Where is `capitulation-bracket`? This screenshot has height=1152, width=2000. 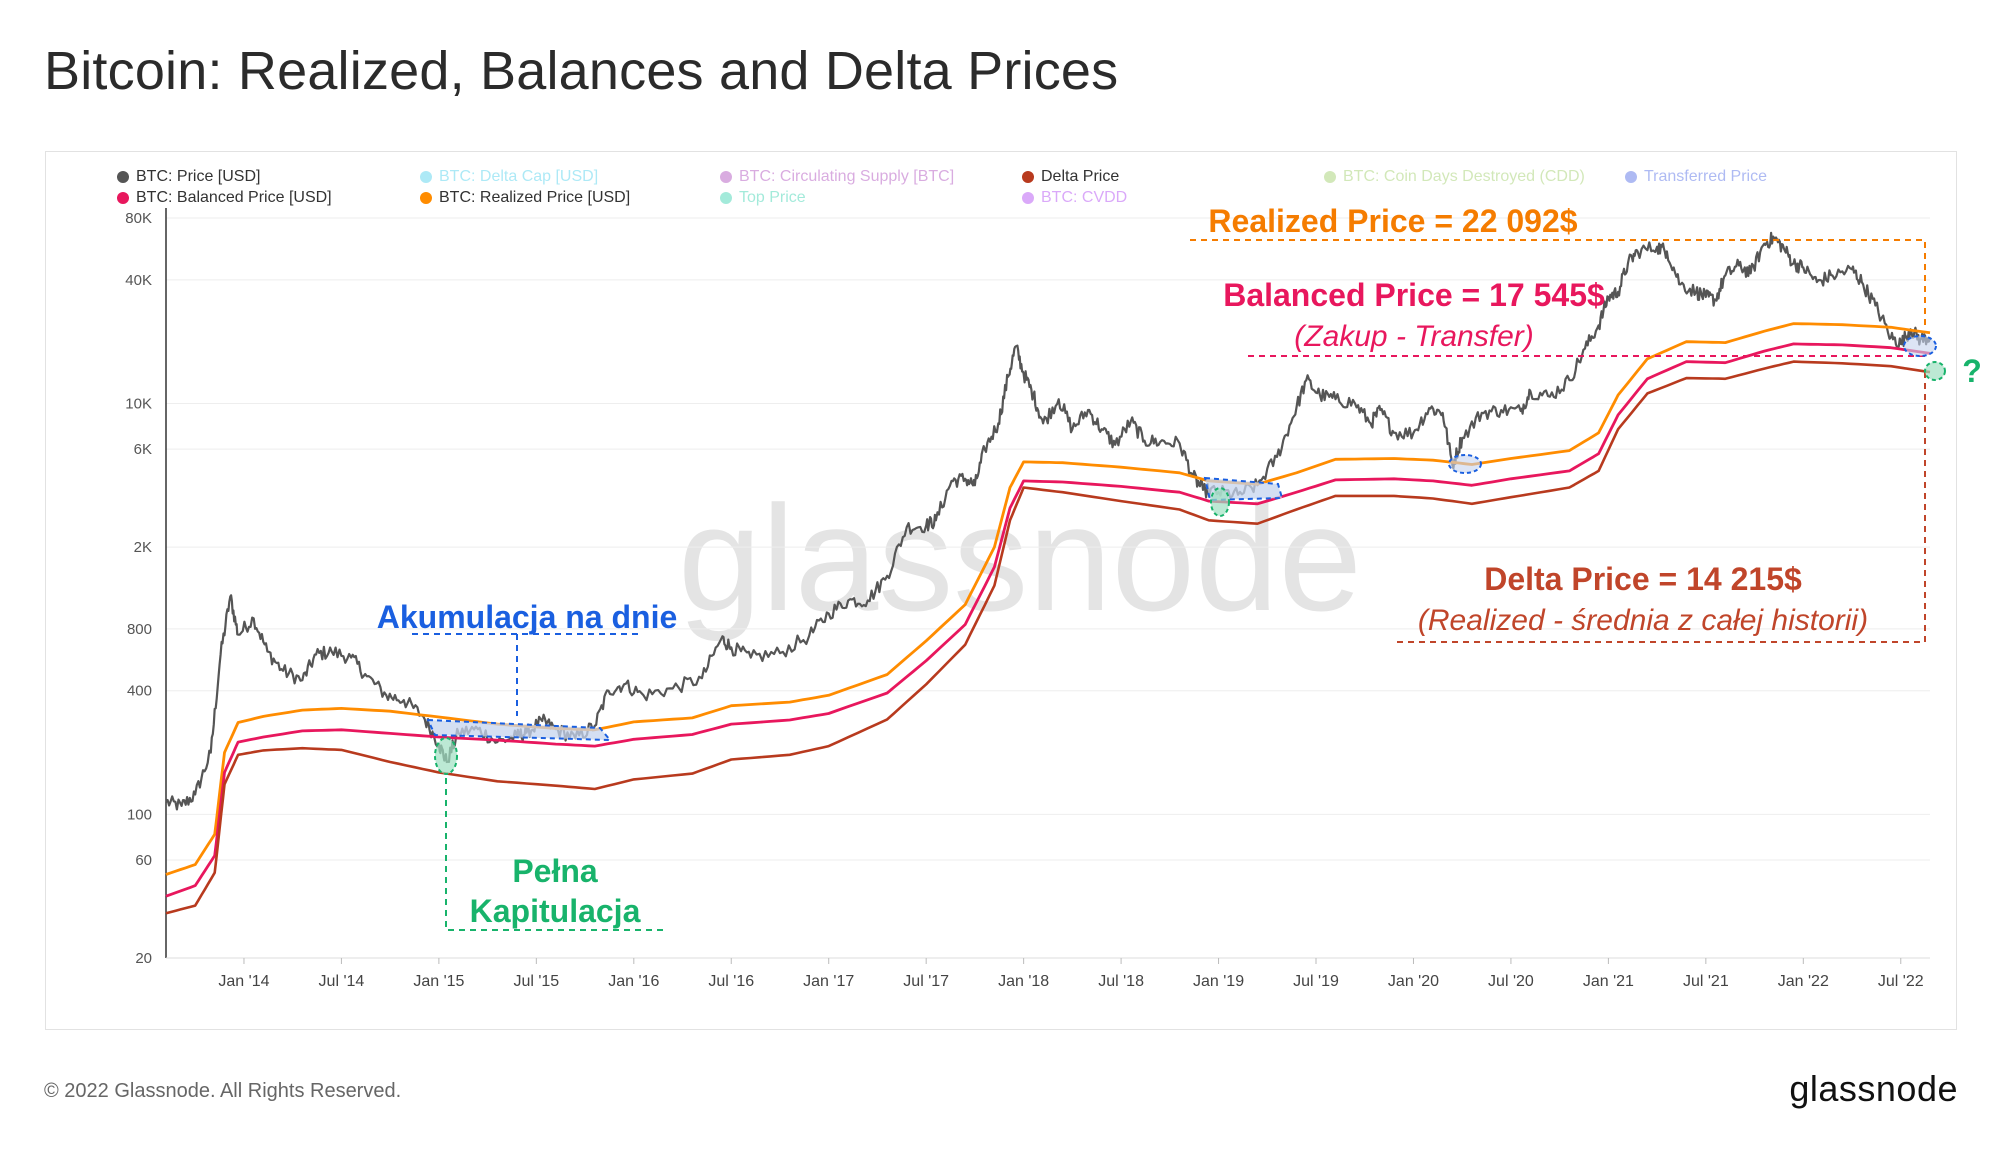 capitulation-bracket is located at coordinates (556, 854).